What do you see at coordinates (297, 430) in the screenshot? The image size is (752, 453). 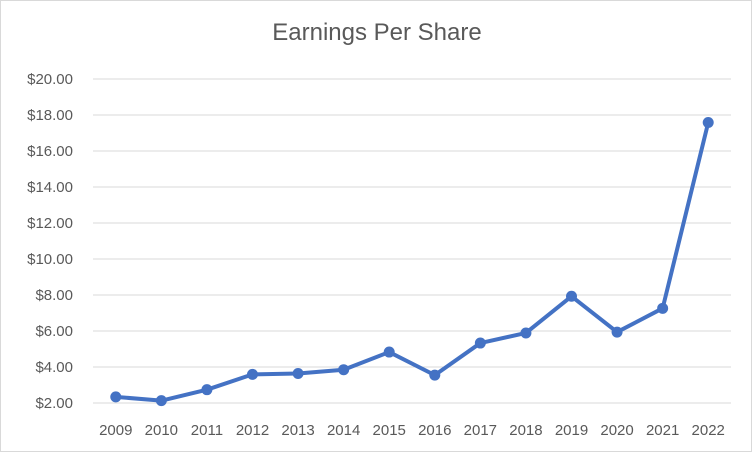 I see `x-tick-label: 2013` at bounding box center [297, 430].